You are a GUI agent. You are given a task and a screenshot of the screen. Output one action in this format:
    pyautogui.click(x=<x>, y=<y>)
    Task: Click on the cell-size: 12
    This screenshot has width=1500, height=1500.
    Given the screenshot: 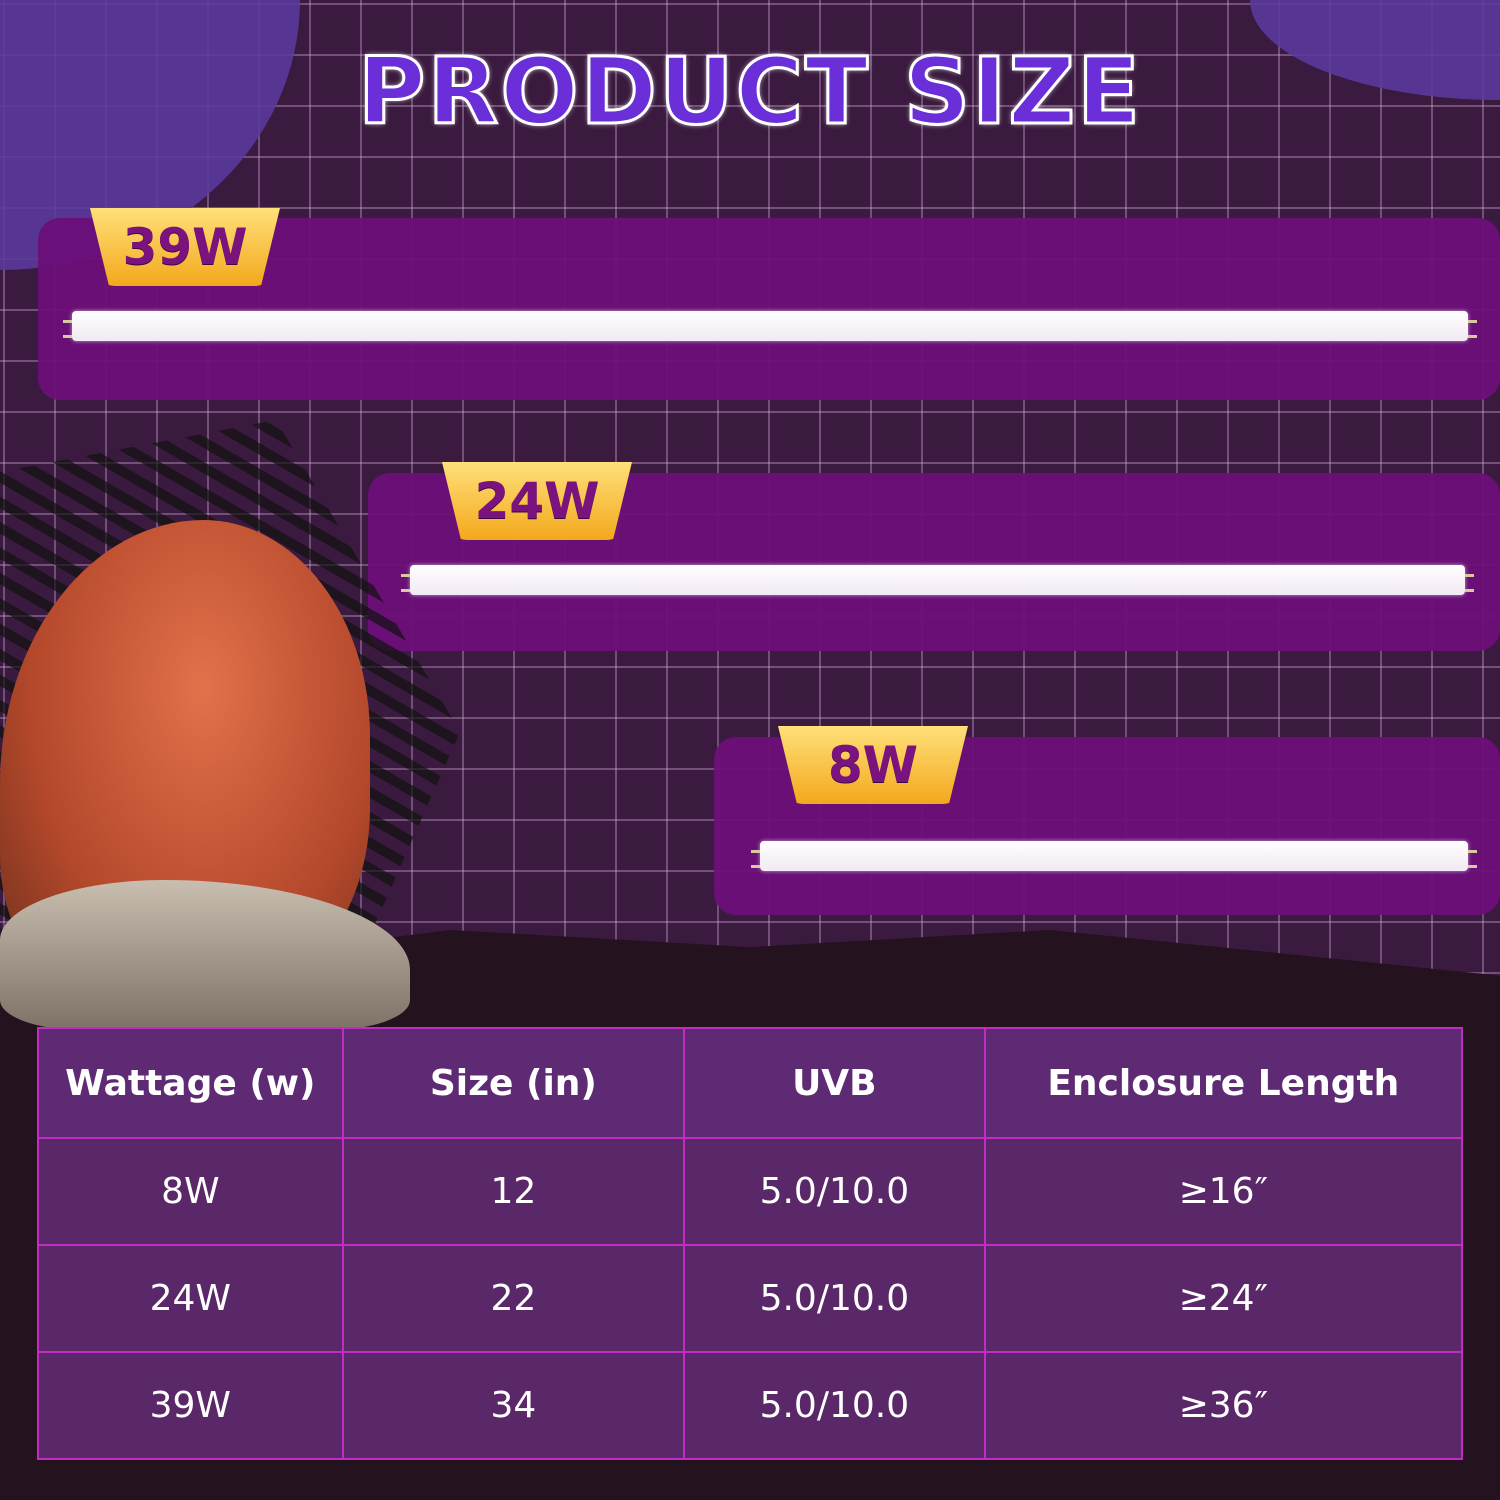 What is the action you would take?
    pyautogui.click(x=513, y=1191)
    